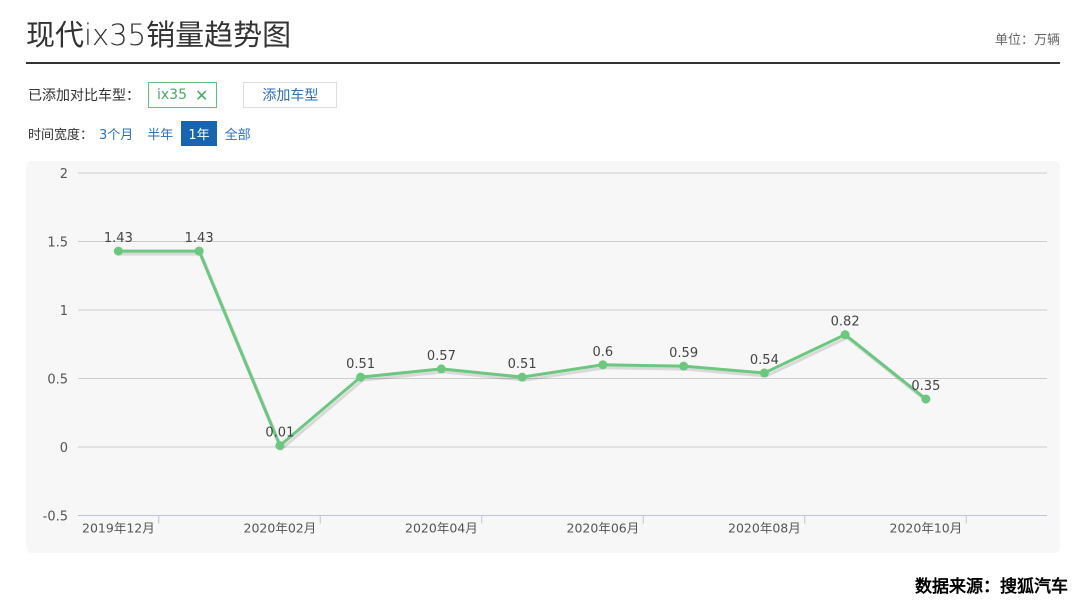 The width and height of the screenshot is (1080, 600). I want to click on page-title: 现代ix35销量趋势图, so click(159, 35).